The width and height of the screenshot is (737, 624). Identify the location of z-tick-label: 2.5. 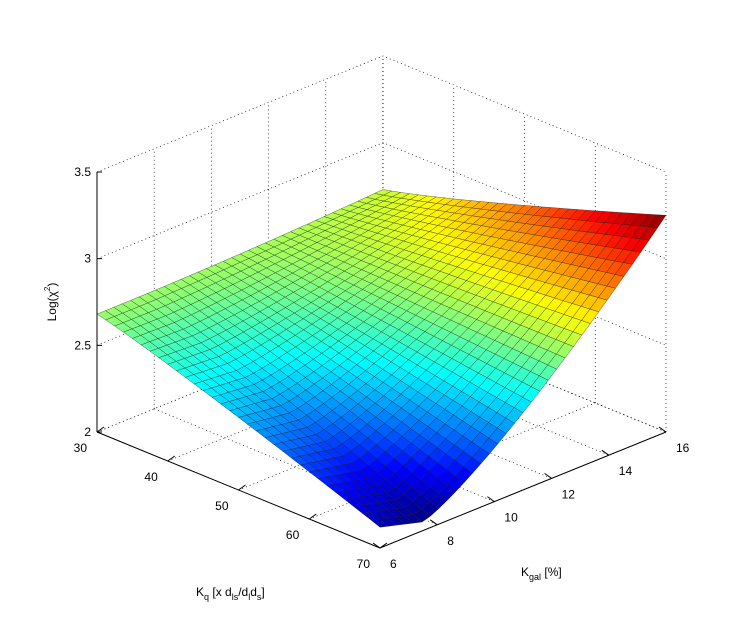
(82, 345).